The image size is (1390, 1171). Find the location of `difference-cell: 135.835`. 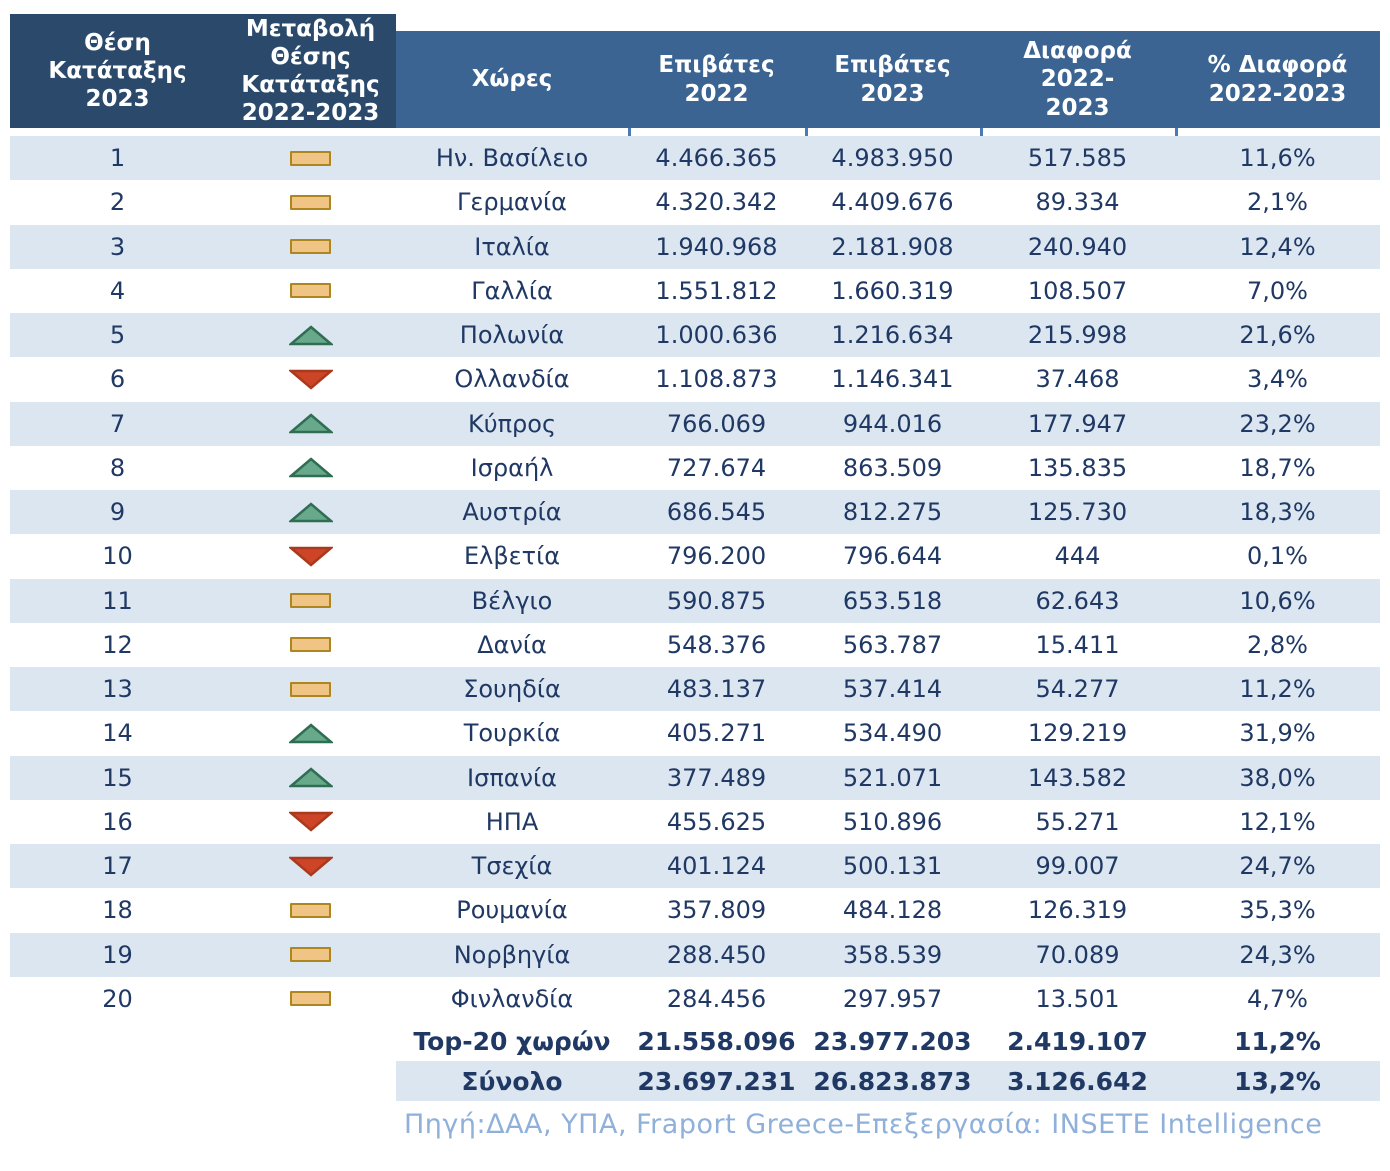

difference-cell: 135.835 is located at coordinates (1077, 467).